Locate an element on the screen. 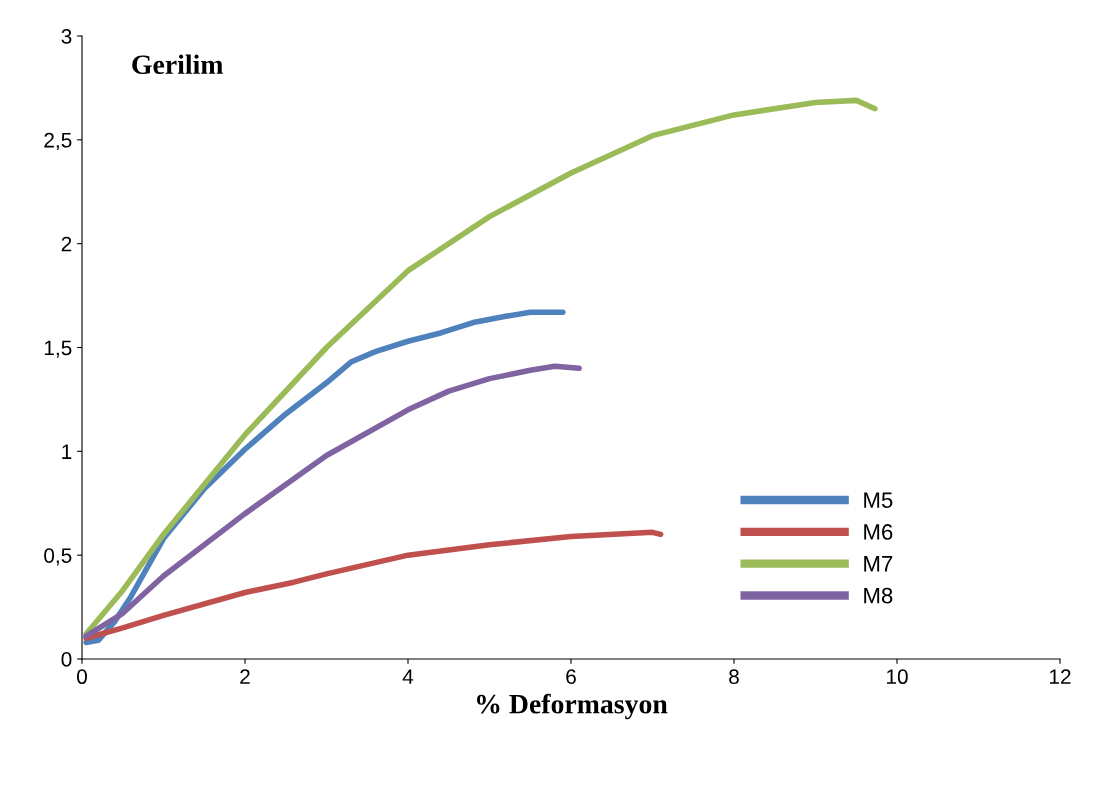 Image resolution: width=1103 pixels, height=785 pixels. legend-label: M7 is located at coordinates (878, 564).